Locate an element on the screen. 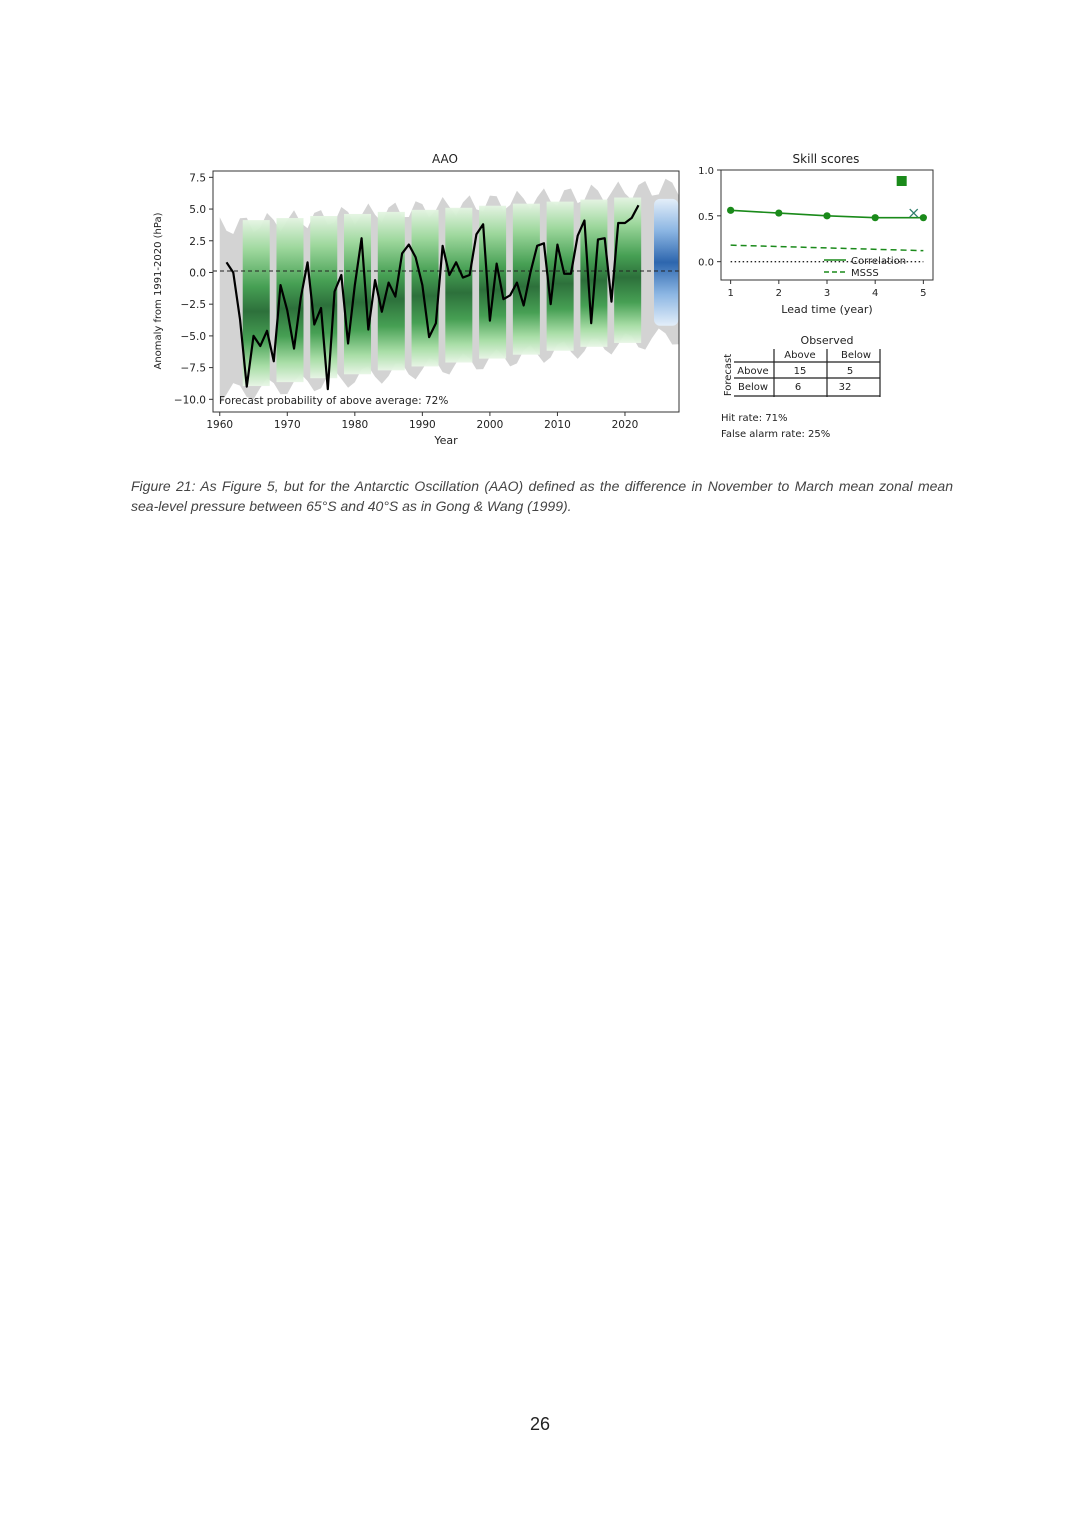 The height and width of the screenshot is (1527, 1080). aao-x-tick-label: 1990 is located at coordinates (422, 425).